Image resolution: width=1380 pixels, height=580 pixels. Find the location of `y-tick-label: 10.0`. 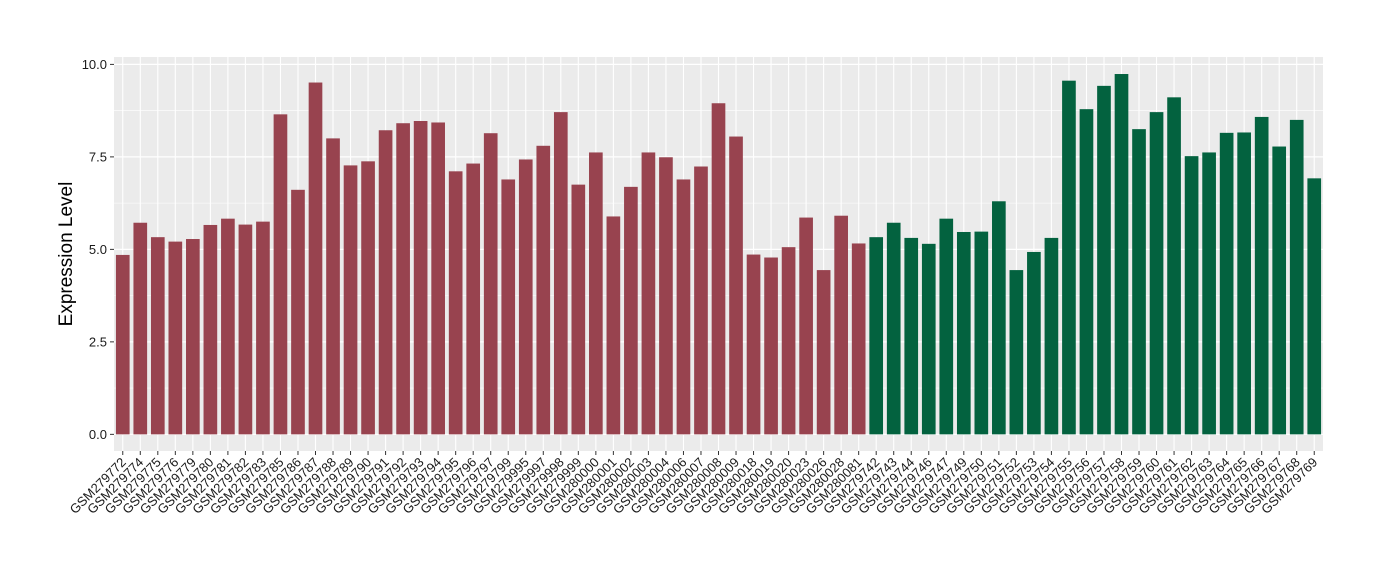

y-tick-label: 10.0 is located at coordinates (94, 64).